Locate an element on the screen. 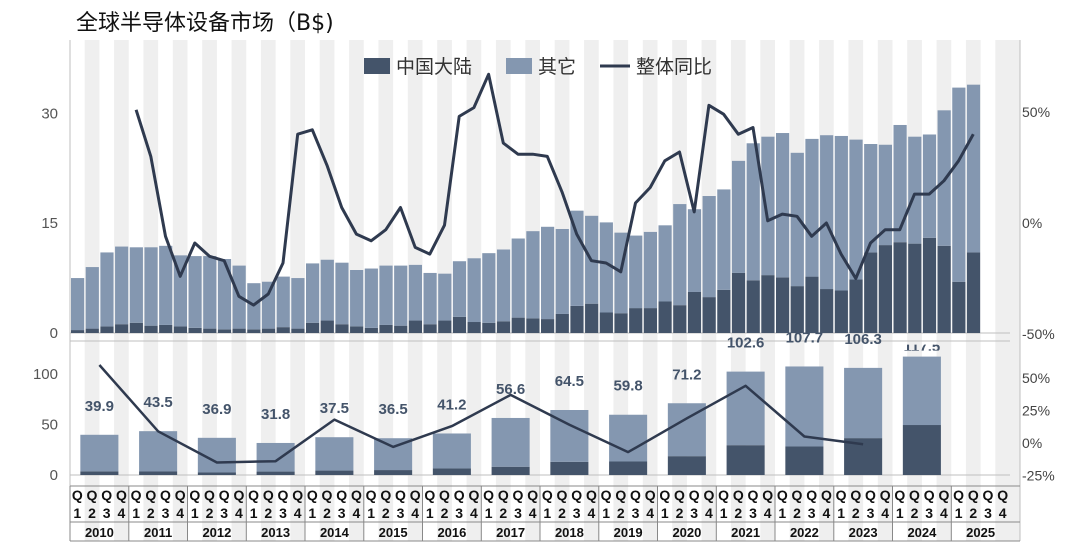 The image size is (1080, 544). legend-swatch-china is located at coordinates (377, 66).